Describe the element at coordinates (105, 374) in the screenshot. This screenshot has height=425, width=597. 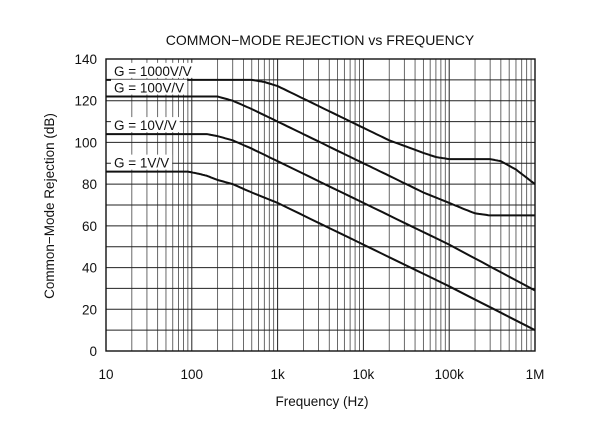
I see `x-tick-label: 10` at that location.